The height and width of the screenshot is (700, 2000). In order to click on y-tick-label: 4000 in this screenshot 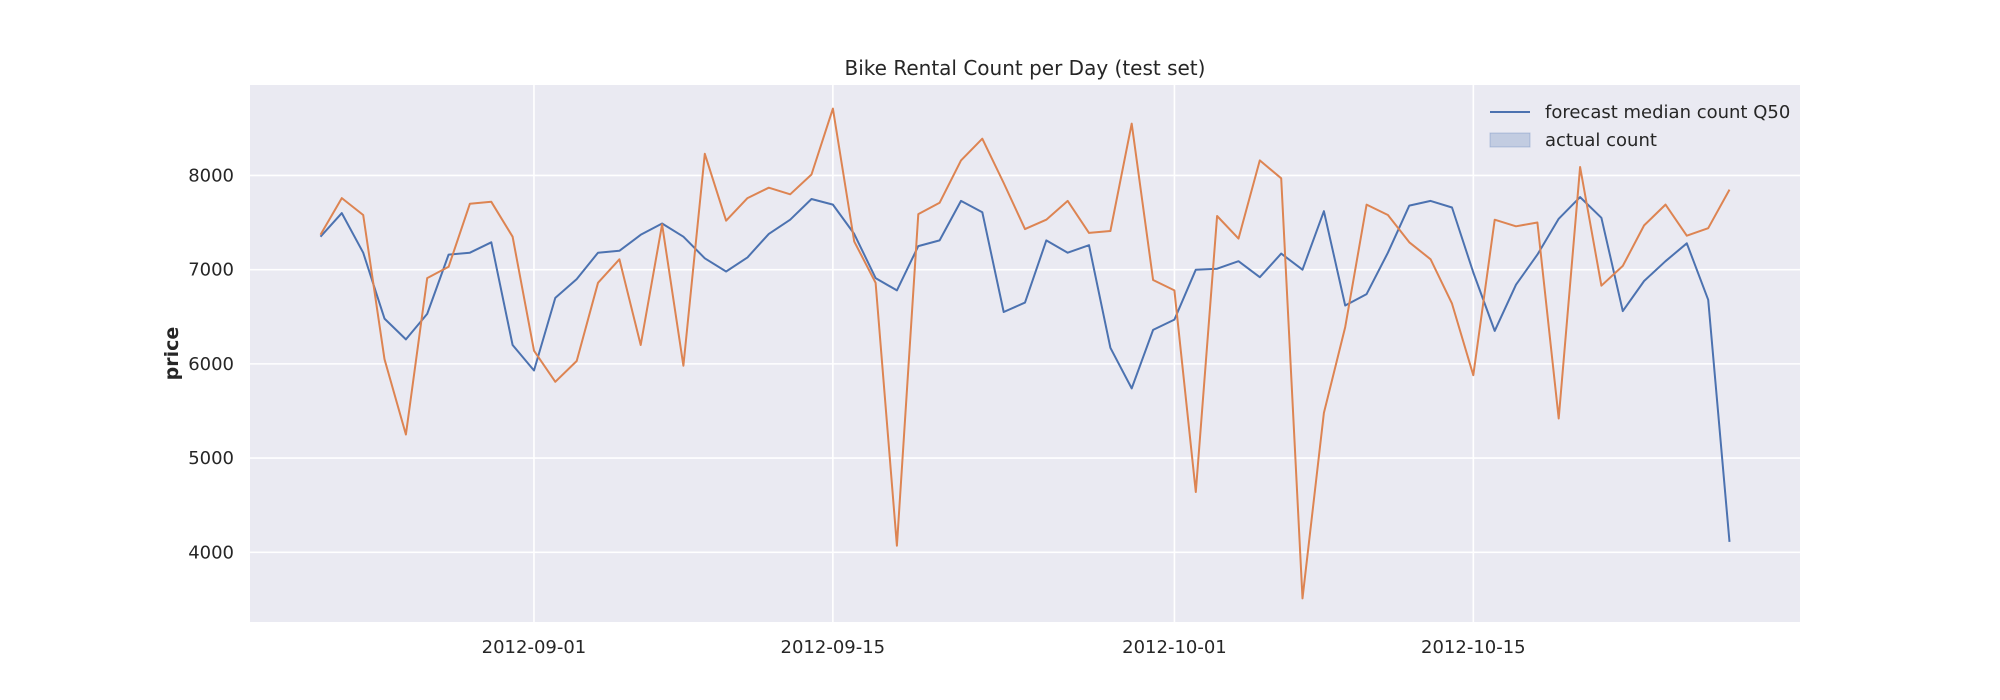, I will do `click(211, 552)`.